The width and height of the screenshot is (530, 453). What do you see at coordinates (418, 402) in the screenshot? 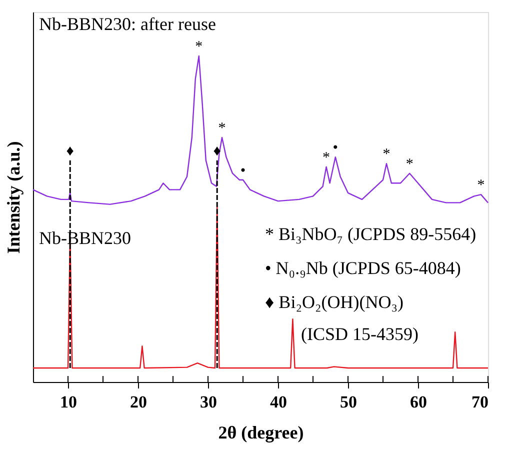
I see `x-tick-label: 60` at bounding box center [418, 402].